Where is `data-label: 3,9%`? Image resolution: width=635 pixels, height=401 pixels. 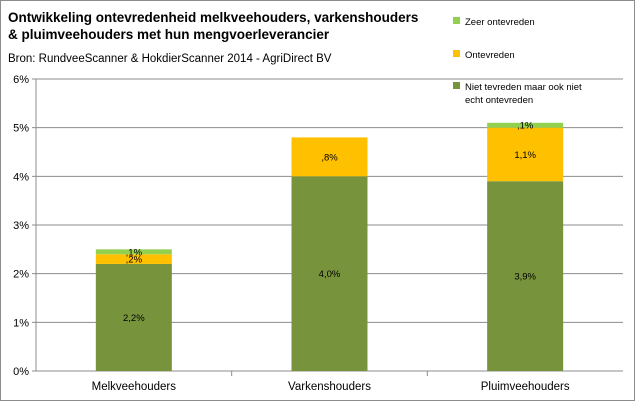
data-label: 3,9% is located at coordinates (525, 277).